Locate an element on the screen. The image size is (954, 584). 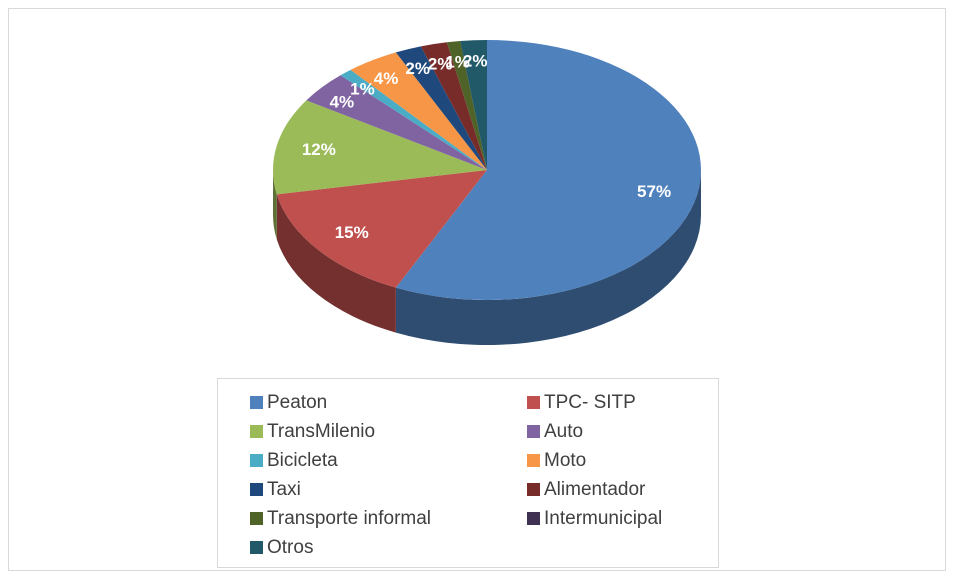
legend-label: Transporte informal is located at coordinates (349, 518).